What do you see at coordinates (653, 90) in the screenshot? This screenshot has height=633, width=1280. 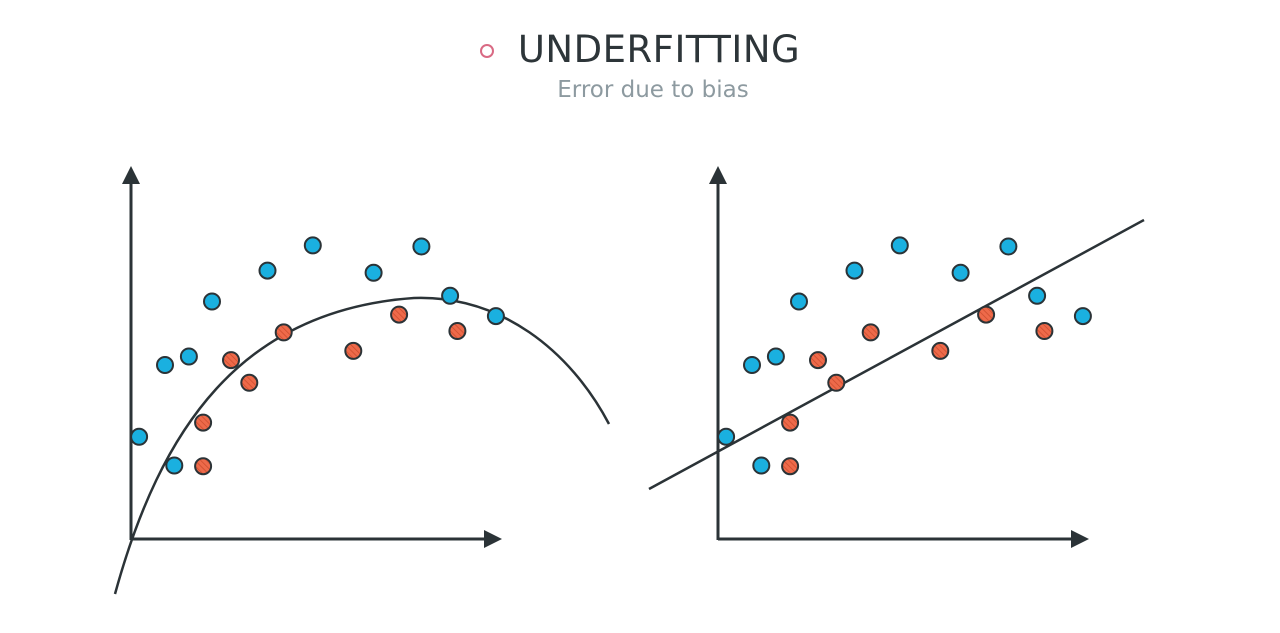 I see `page-subtitle: Error due to bias` at bounding box center [653, 90].